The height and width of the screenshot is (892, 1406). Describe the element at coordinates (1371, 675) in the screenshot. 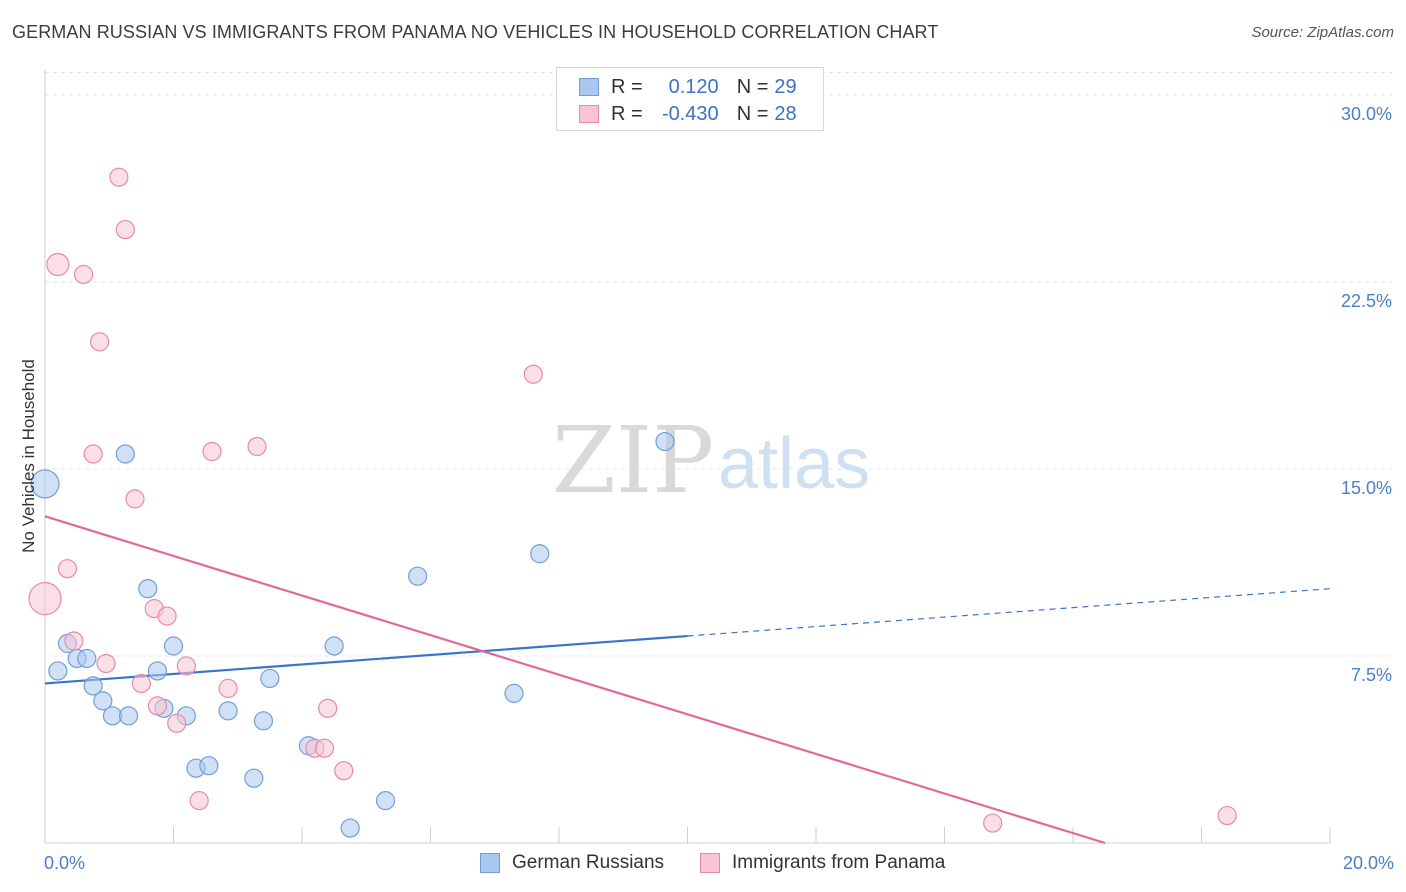

I see `y-tick-label: 7.5%` at that location.